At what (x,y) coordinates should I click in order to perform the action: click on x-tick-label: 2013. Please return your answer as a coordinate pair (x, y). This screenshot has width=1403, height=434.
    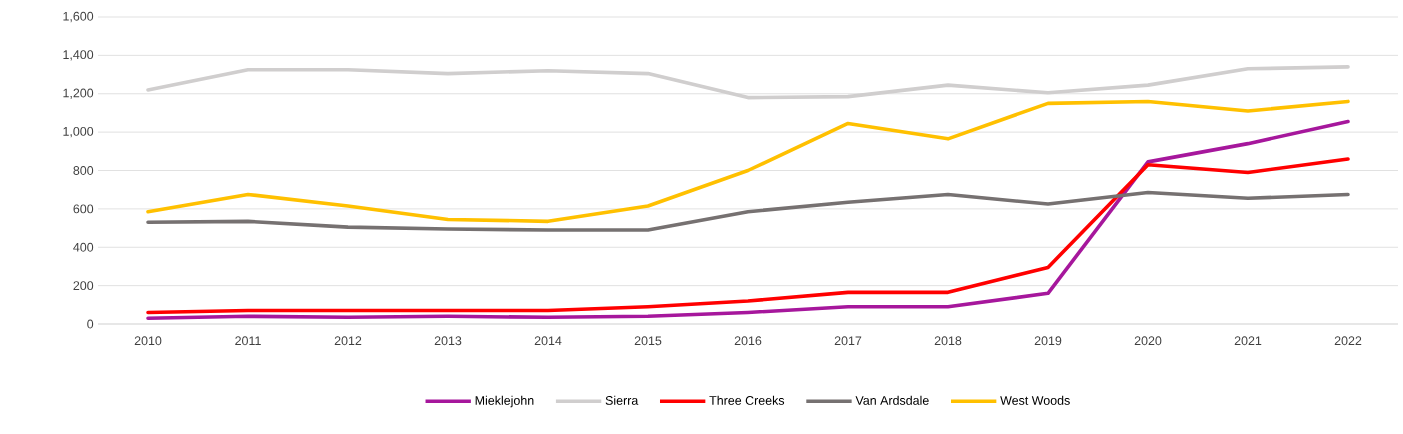
    Looking at the image, I should click on (448, 341).